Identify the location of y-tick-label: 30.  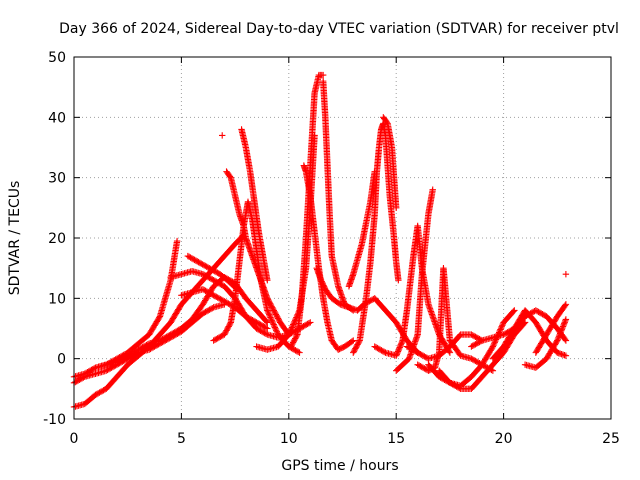
(57, 179).